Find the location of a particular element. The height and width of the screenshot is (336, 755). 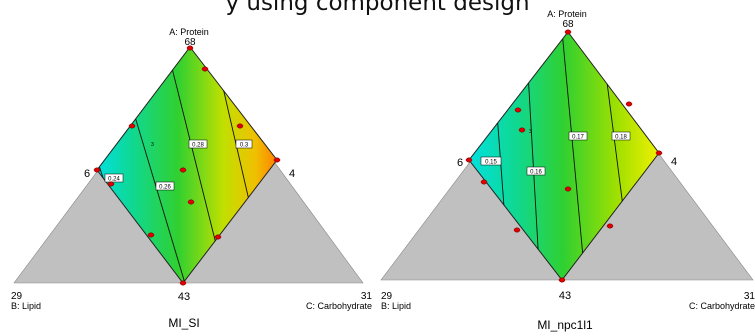

contour-label: 0.3 is located at coordinates (244, 146).